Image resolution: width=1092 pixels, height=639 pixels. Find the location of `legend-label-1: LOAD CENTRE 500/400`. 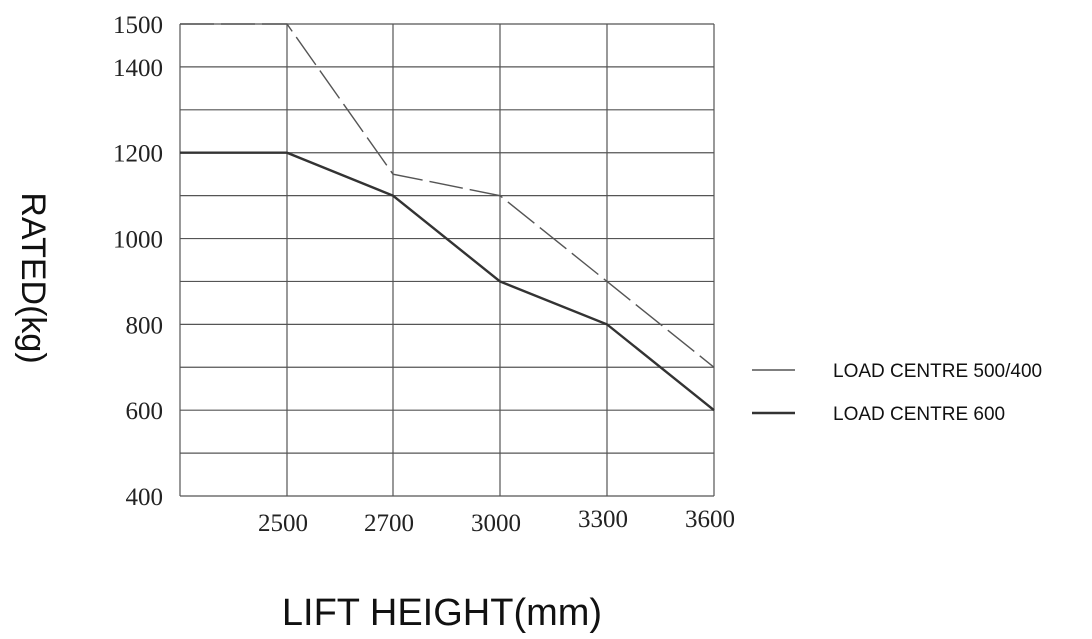

legend-label-1: LOAD CENTRE 500/400 is located at coordinates (937, 371).